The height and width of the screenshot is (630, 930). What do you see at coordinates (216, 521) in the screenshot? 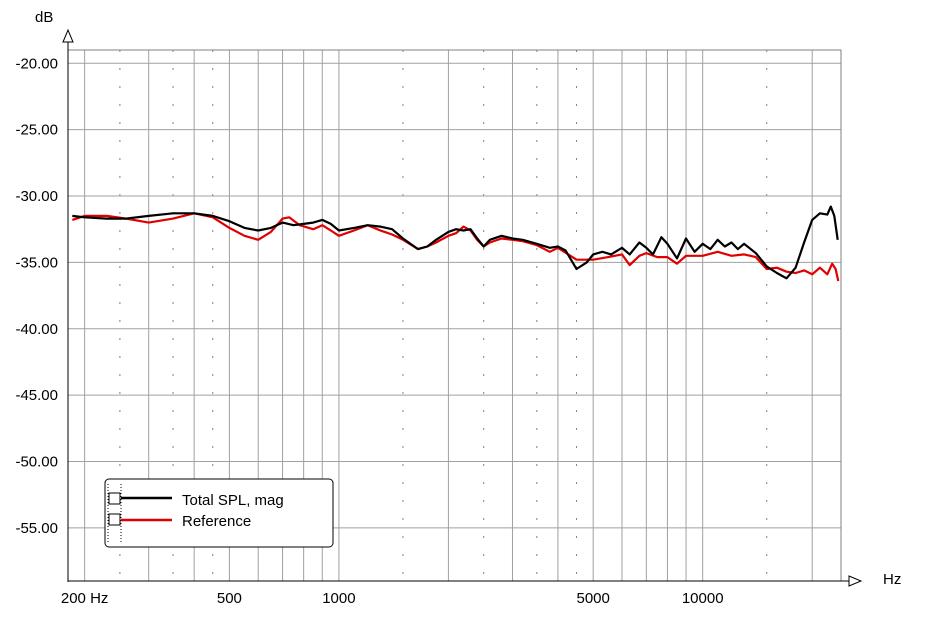
I see `legend-label-reference: Reference` at bounding box center [216, 521].